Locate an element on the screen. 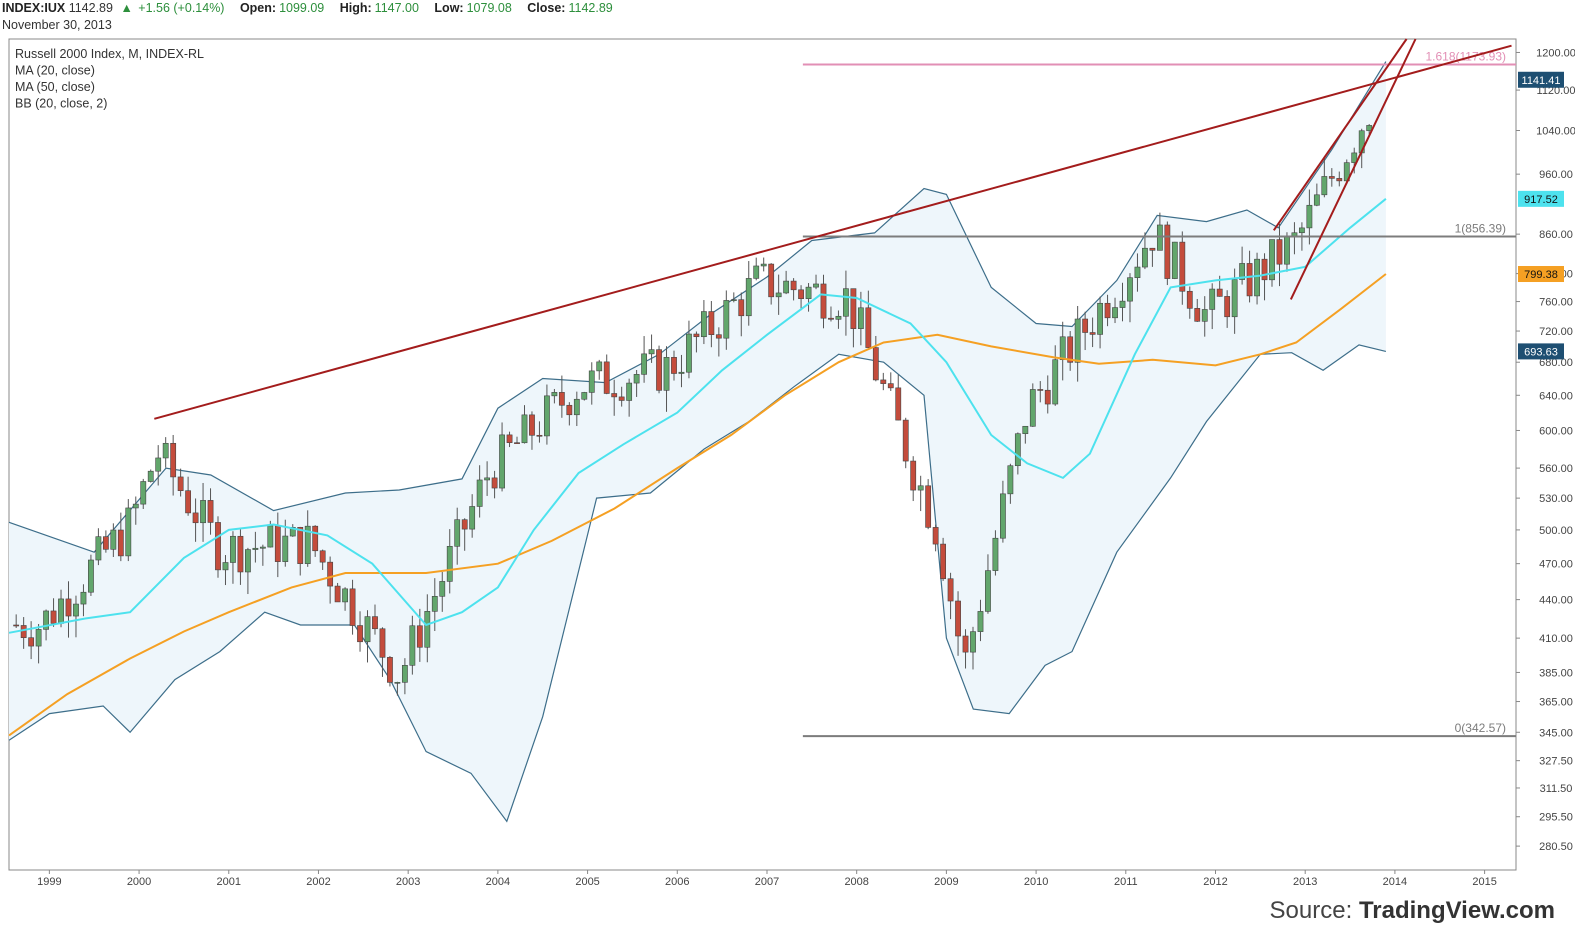  x-tick-label: 2012 is located at coordinates (1215, 882).